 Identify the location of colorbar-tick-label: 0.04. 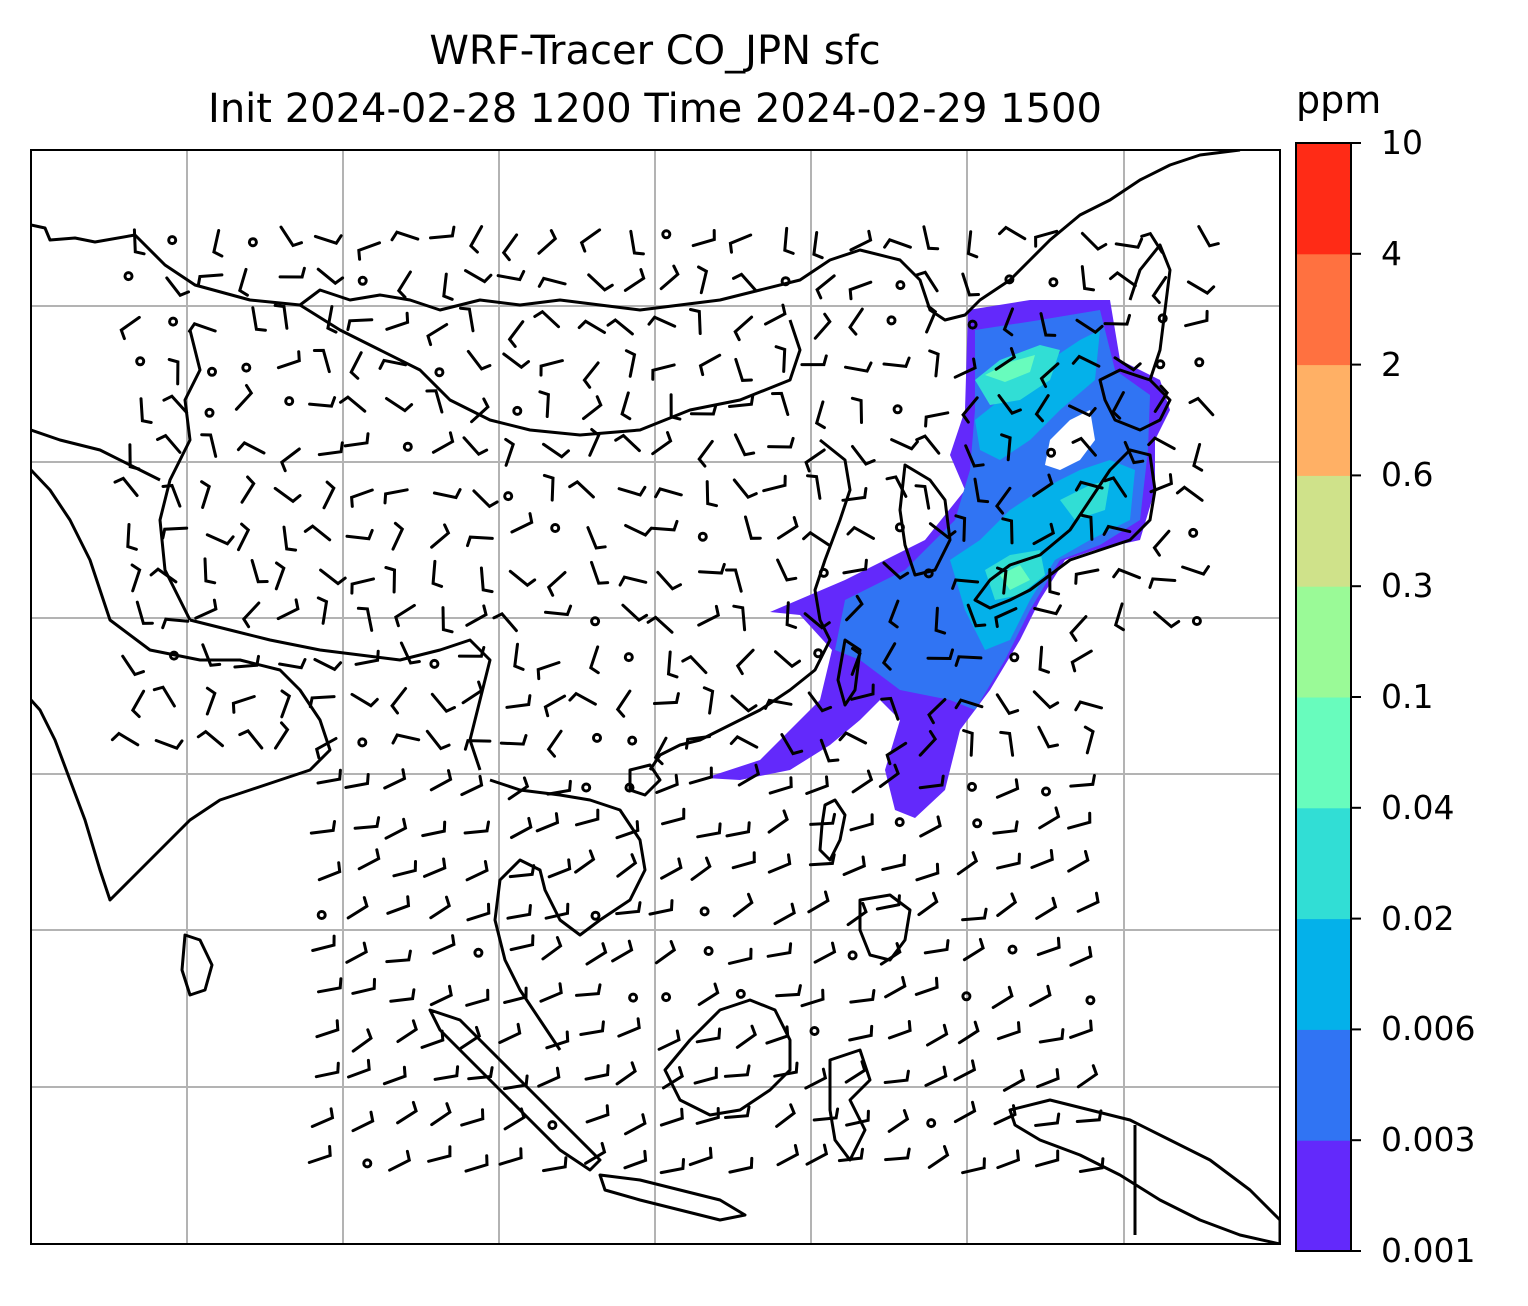
(1418, 807).